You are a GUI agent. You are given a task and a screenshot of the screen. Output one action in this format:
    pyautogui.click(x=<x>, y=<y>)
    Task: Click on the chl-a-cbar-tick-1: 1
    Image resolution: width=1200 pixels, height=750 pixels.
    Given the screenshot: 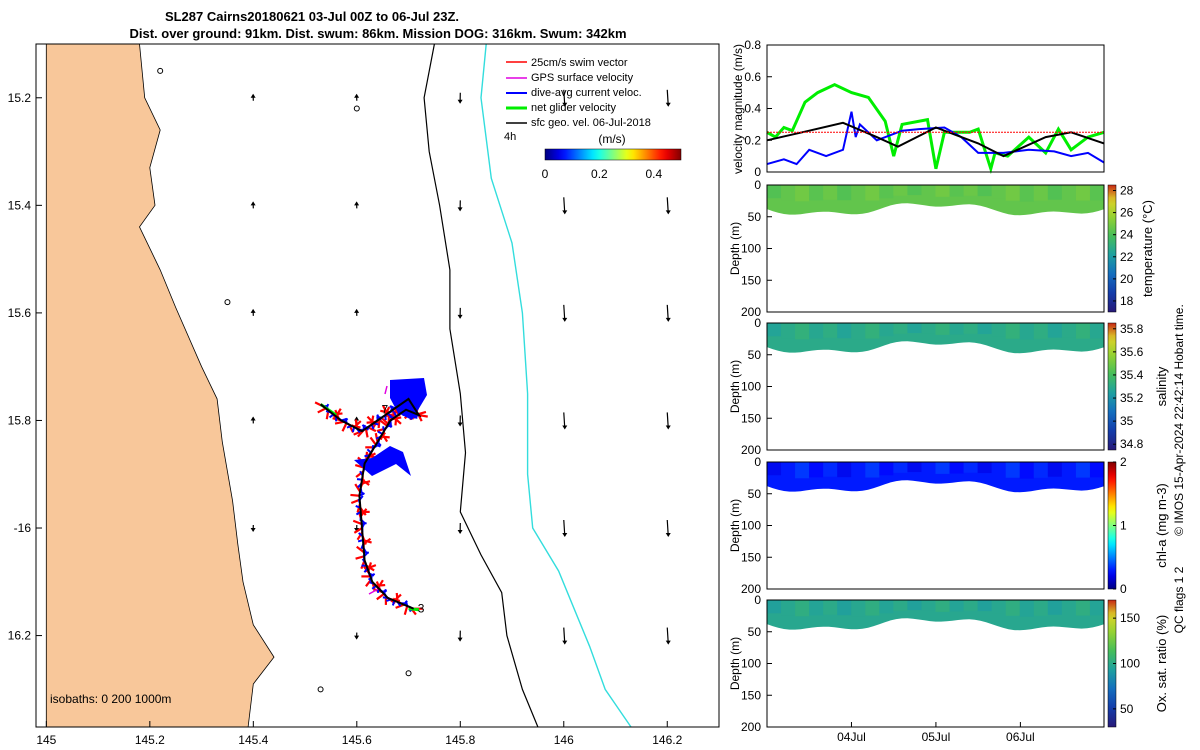 What is the action you would take?
    pyautogui.click(x=1123, y=526)
    